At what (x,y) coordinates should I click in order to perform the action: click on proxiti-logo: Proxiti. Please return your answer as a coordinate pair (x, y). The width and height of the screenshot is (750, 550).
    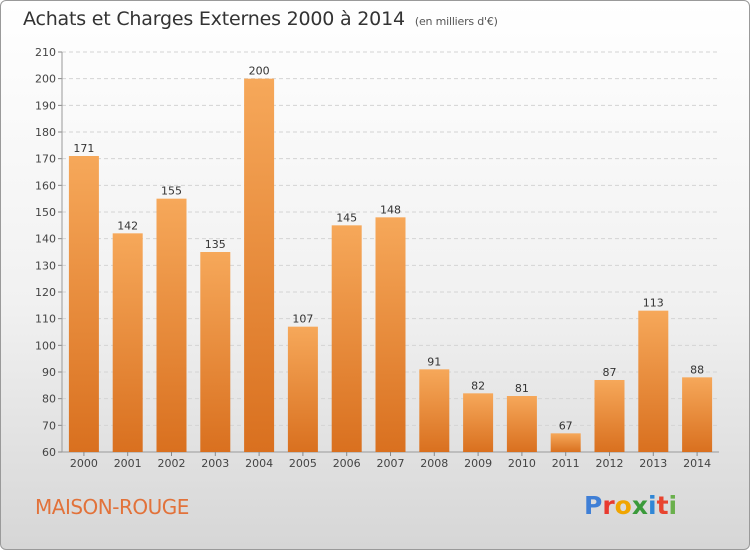
    Looking at the image, I should click on (630, 505).